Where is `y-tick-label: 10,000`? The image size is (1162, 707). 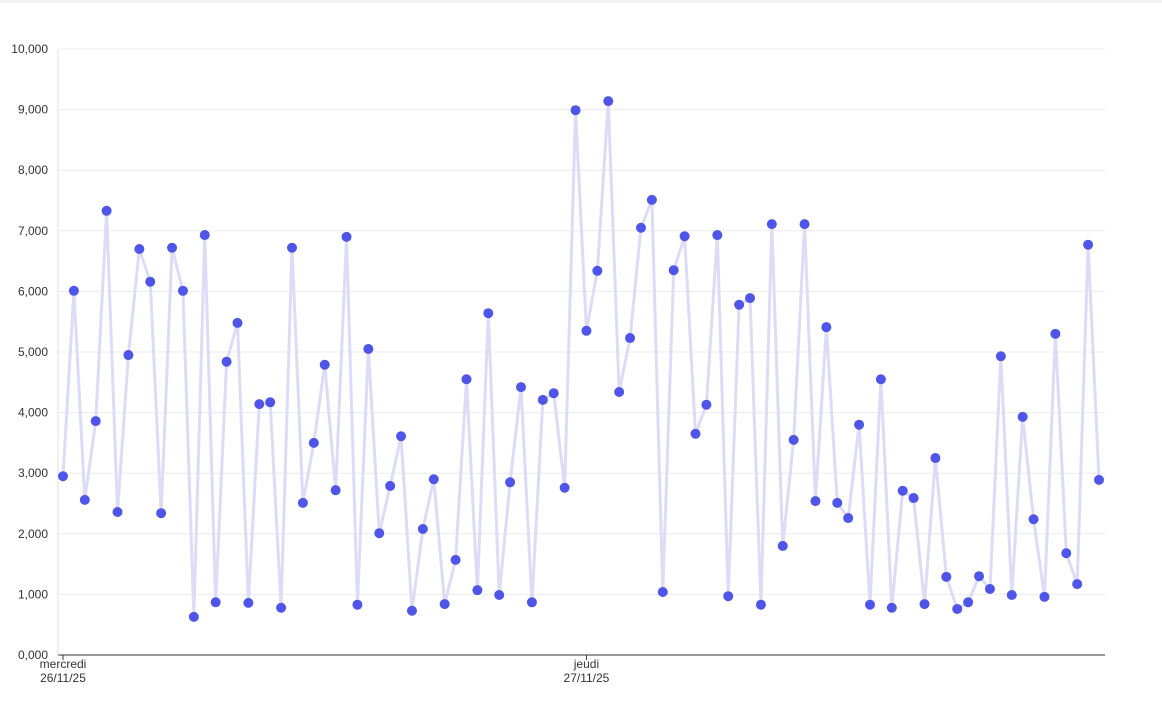 y-tick-label: 10,000 is located at coordinates (29, 49).